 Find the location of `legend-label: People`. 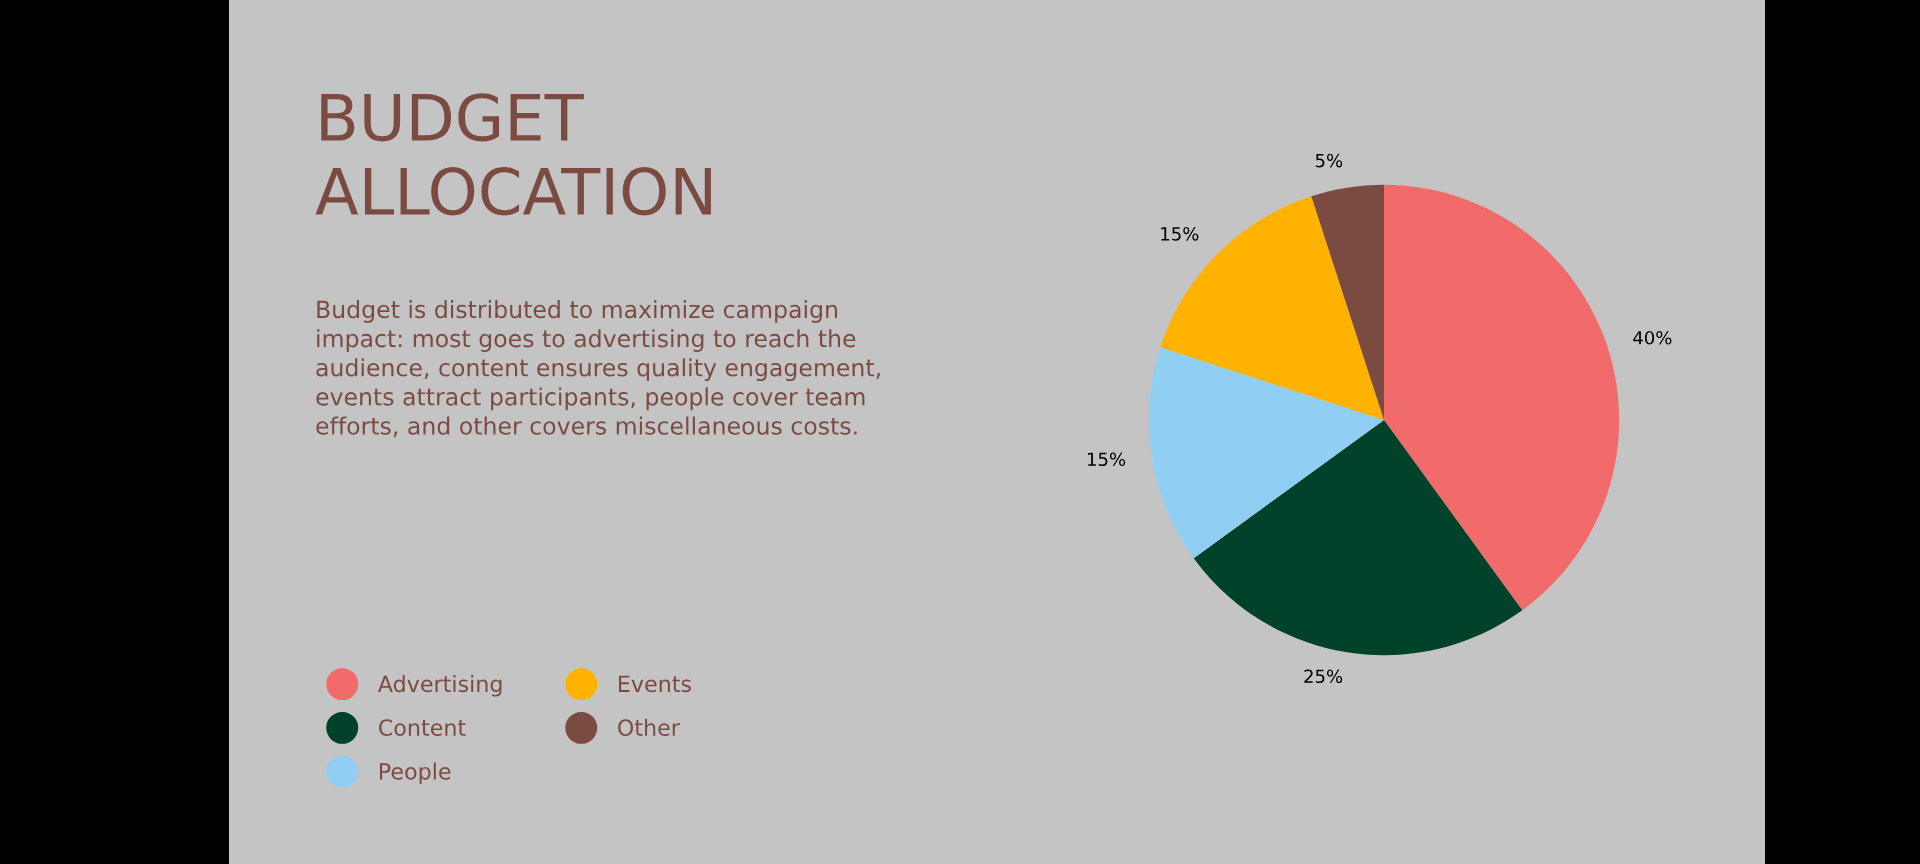

legend-label: People is located at coordinates (415, 773).